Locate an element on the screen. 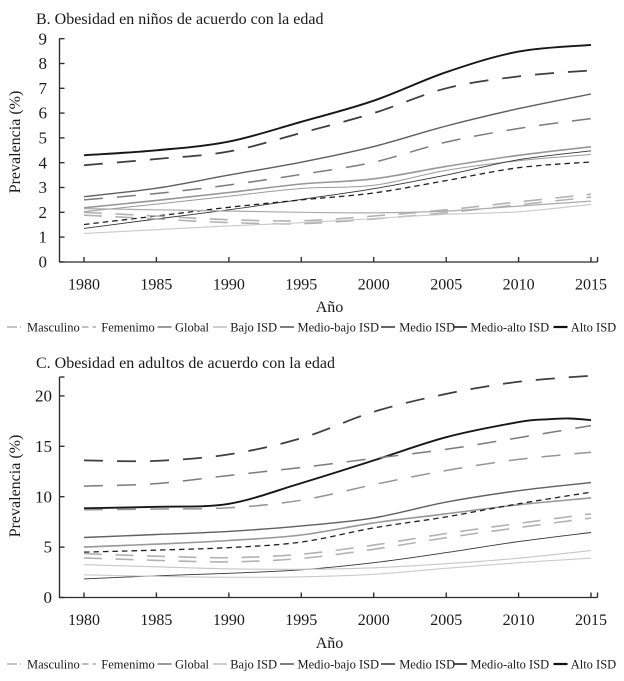  svg-text: 10 is located at coordinates (43, 496).